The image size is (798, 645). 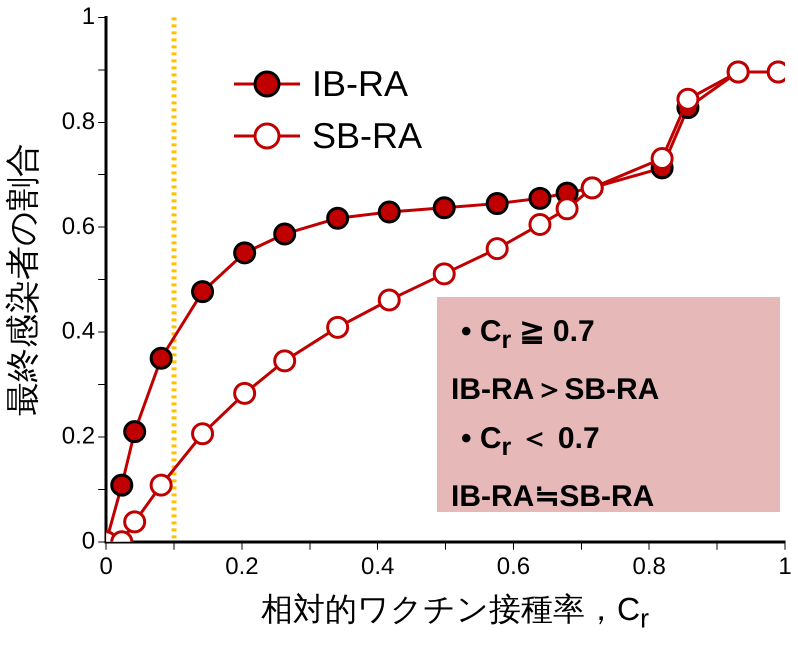 What do you see at coordinates (79, 436) in the screenshot?
I see `y-tick-label: 0.2` at bounding box center [79, 436].